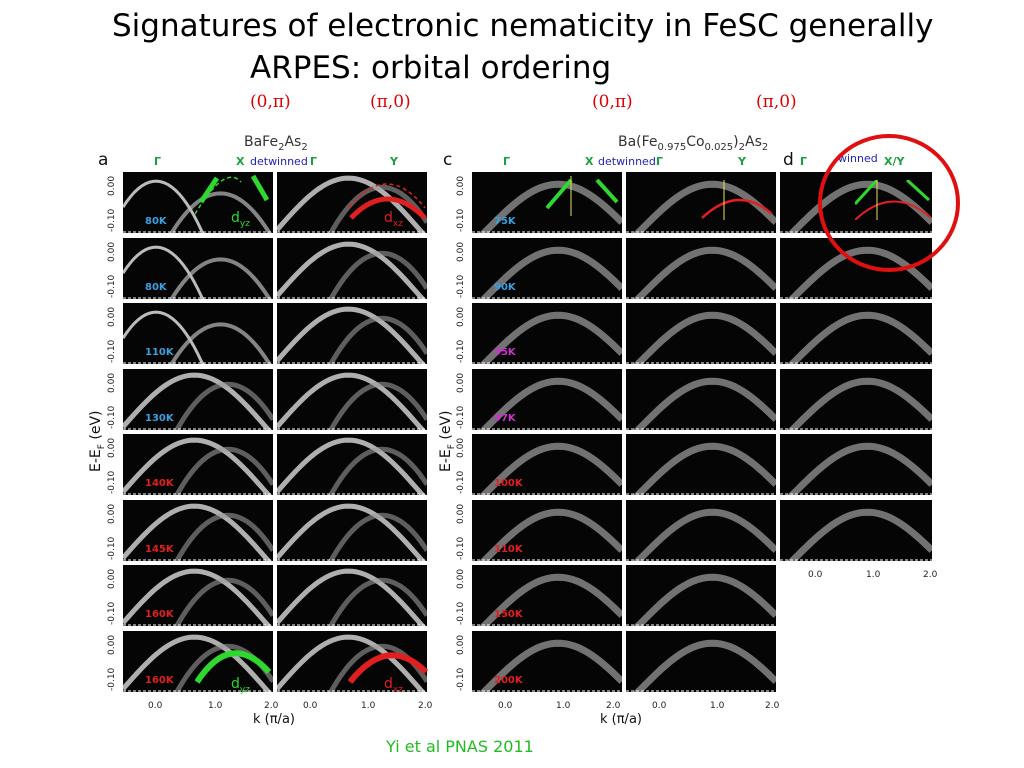  What do you see at coordinates (276, 143) in the screenshot?
I see `compound-a: BaFe2As2` at bounding box center [276, 143].